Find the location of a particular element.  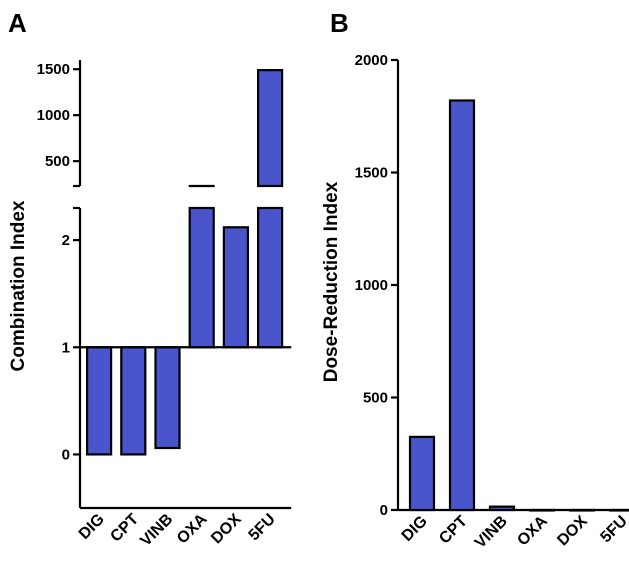

panel-a-xtick-label: DOX is located at coordinates (226, 529).